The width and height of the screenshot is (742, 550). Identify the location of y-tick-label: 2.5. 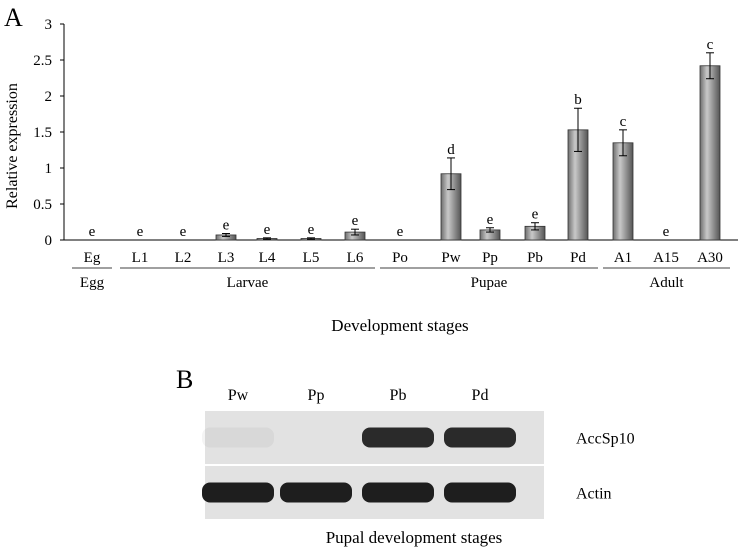
(42, 61).